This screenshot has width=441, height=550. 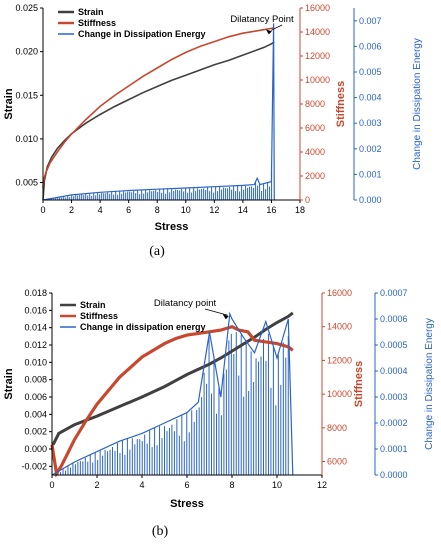 What do you see at coordinates (26, 183) in the screenshot?
I see `y-tick-label: 0.005` at bounding box center [26, 183].